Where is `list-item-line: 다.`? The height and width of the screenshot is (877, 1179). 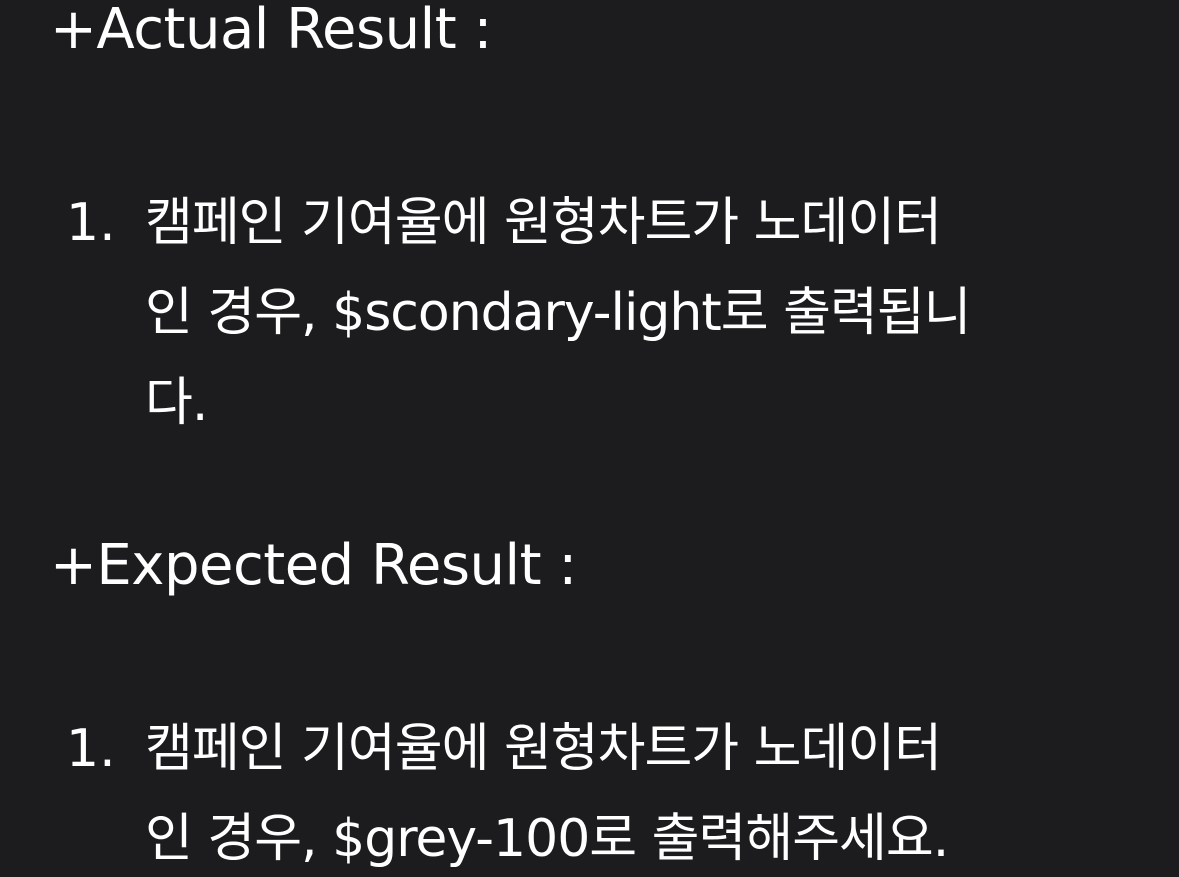
list-item-line: 다. is located at coordinates (176, 403).